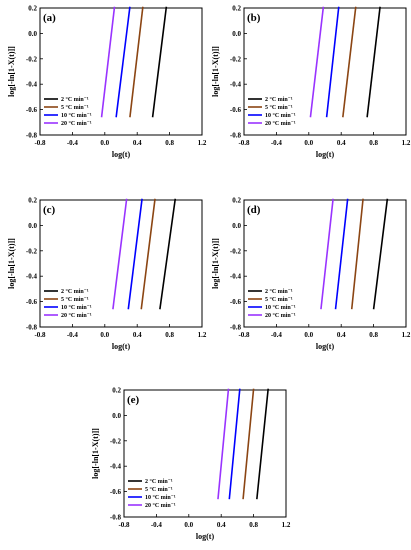 The height and width of the screenshot is (550, 411). Describe the element at coordinates (49, 18) in the screenshot. I see `panel-label: (a)` at that location.